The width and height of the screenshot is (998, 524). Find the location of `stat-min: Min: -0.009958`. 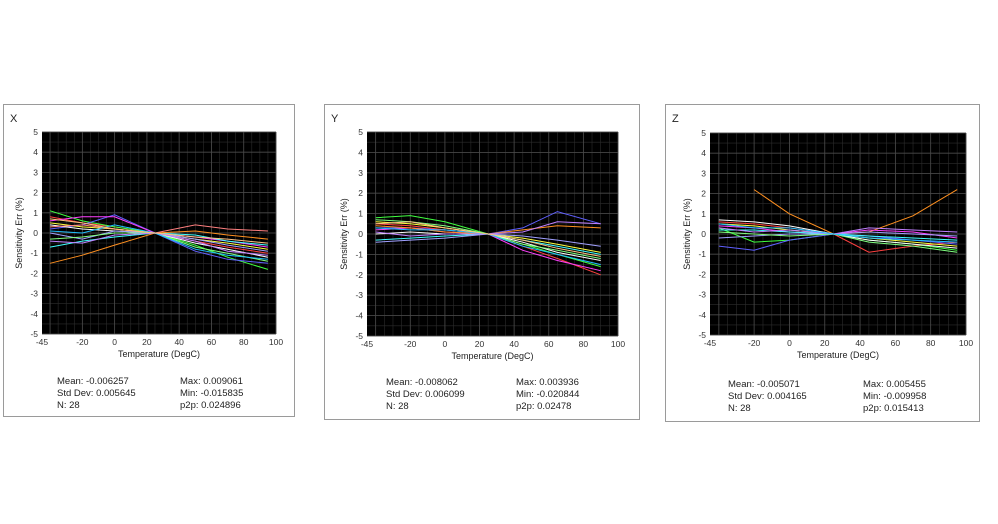

stat-min: Min: -0.009958 is located at coordinates (895, 396).